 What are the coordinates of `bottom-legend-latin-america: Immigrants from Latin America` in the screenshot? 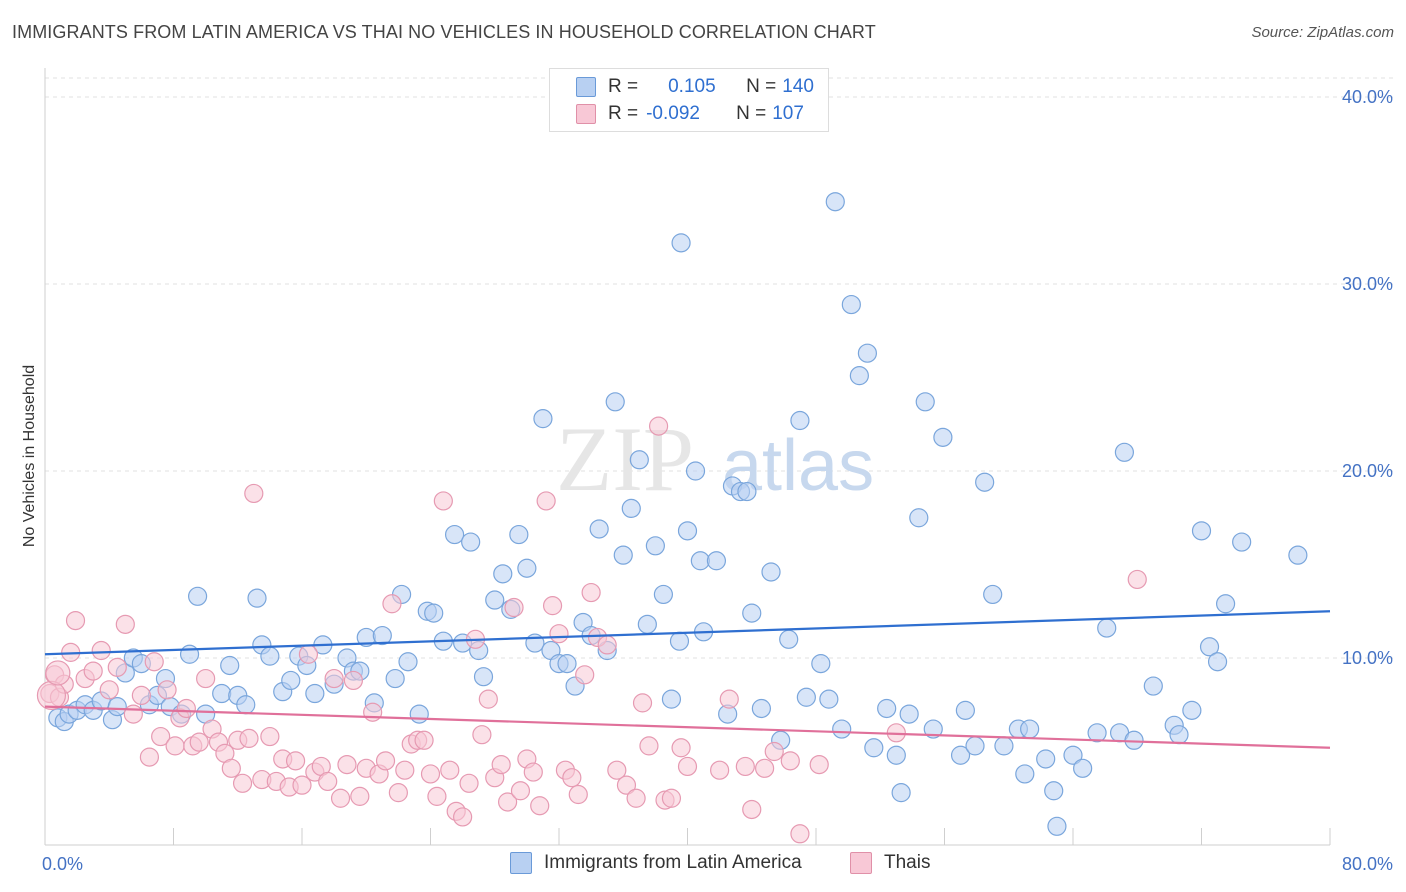 It's located at (656, 863).